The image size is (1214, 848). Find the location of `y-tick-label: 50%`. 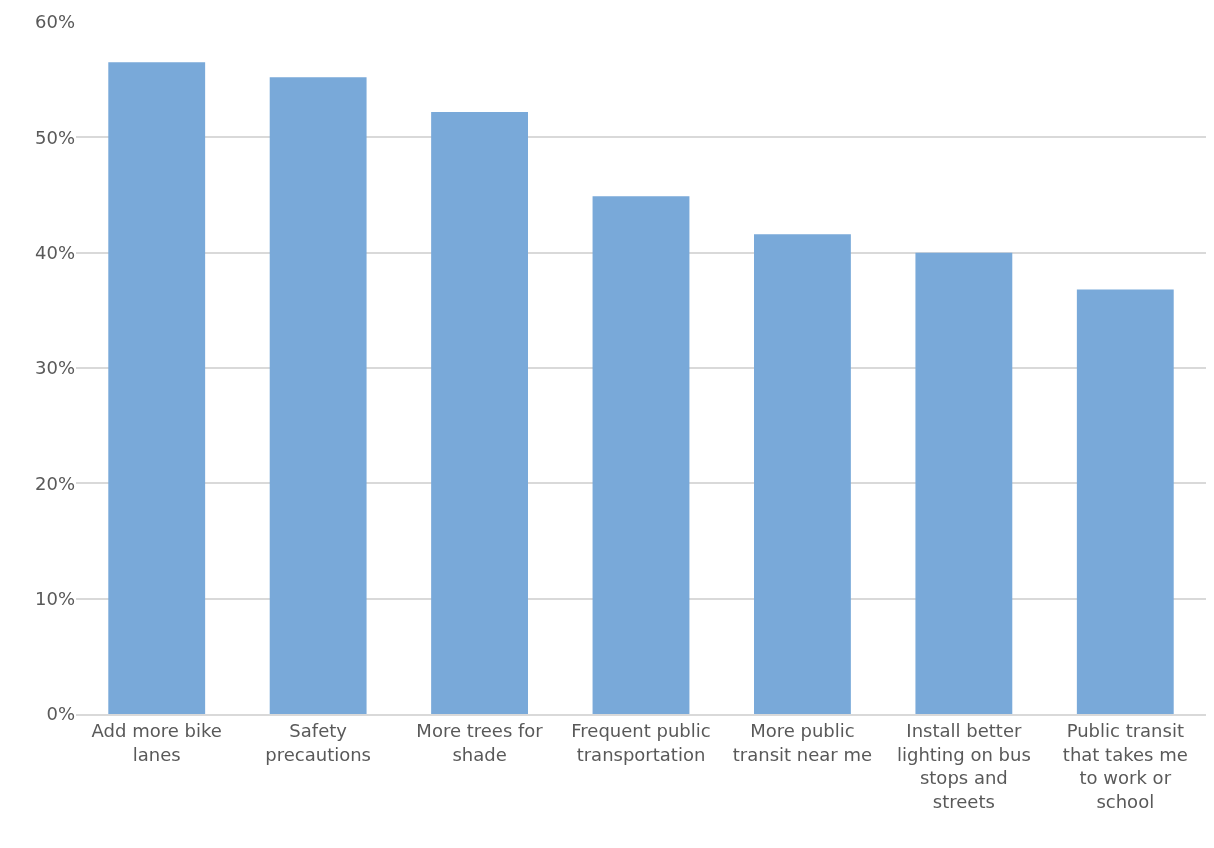

y-tick-label: 50% is located at coordinates (54, 137).